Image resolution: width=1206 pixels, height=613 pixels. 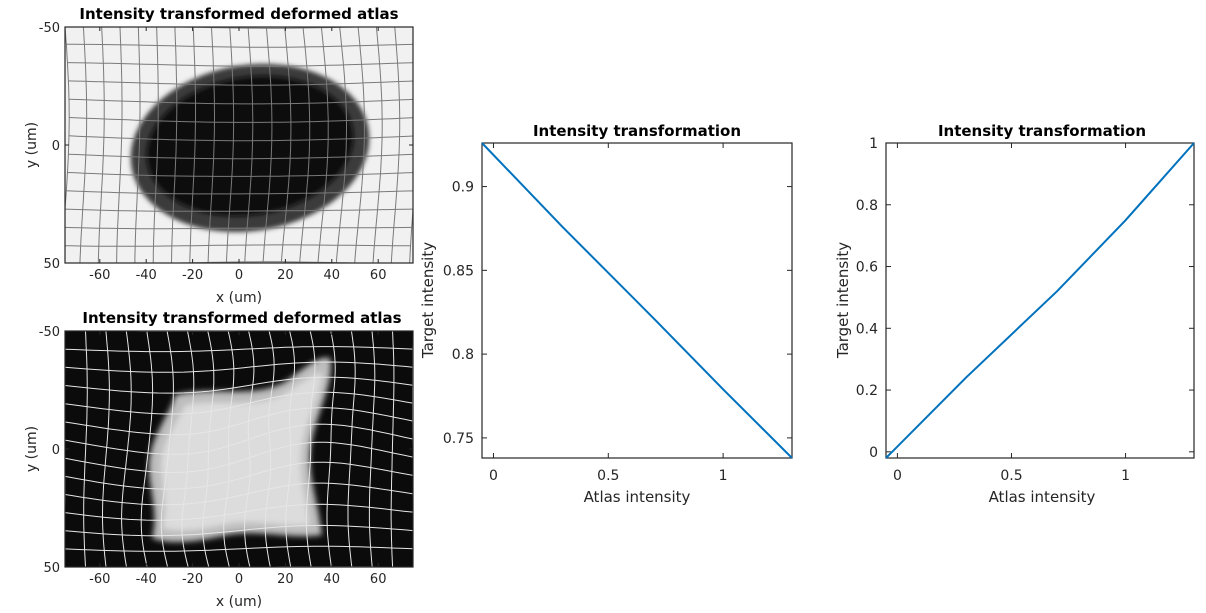 I want to click on panel-d-series-line, so click(x=1040, y=300).